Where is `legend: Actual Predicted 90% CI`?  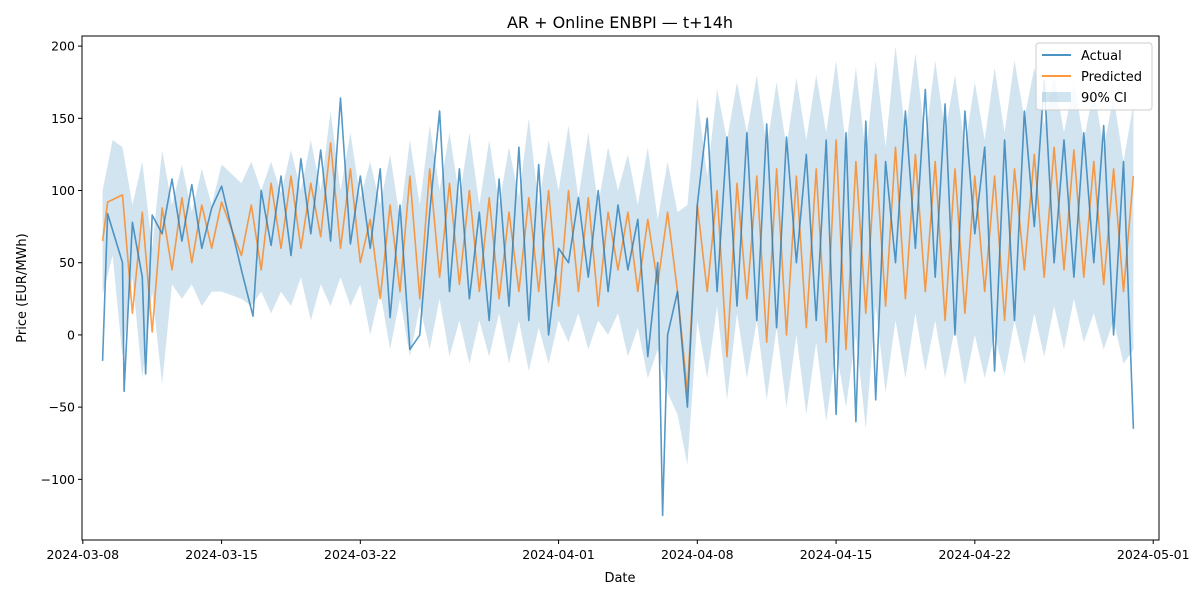
legend: Actual Predicted 90% CI is located at coordinates (1094, 76).